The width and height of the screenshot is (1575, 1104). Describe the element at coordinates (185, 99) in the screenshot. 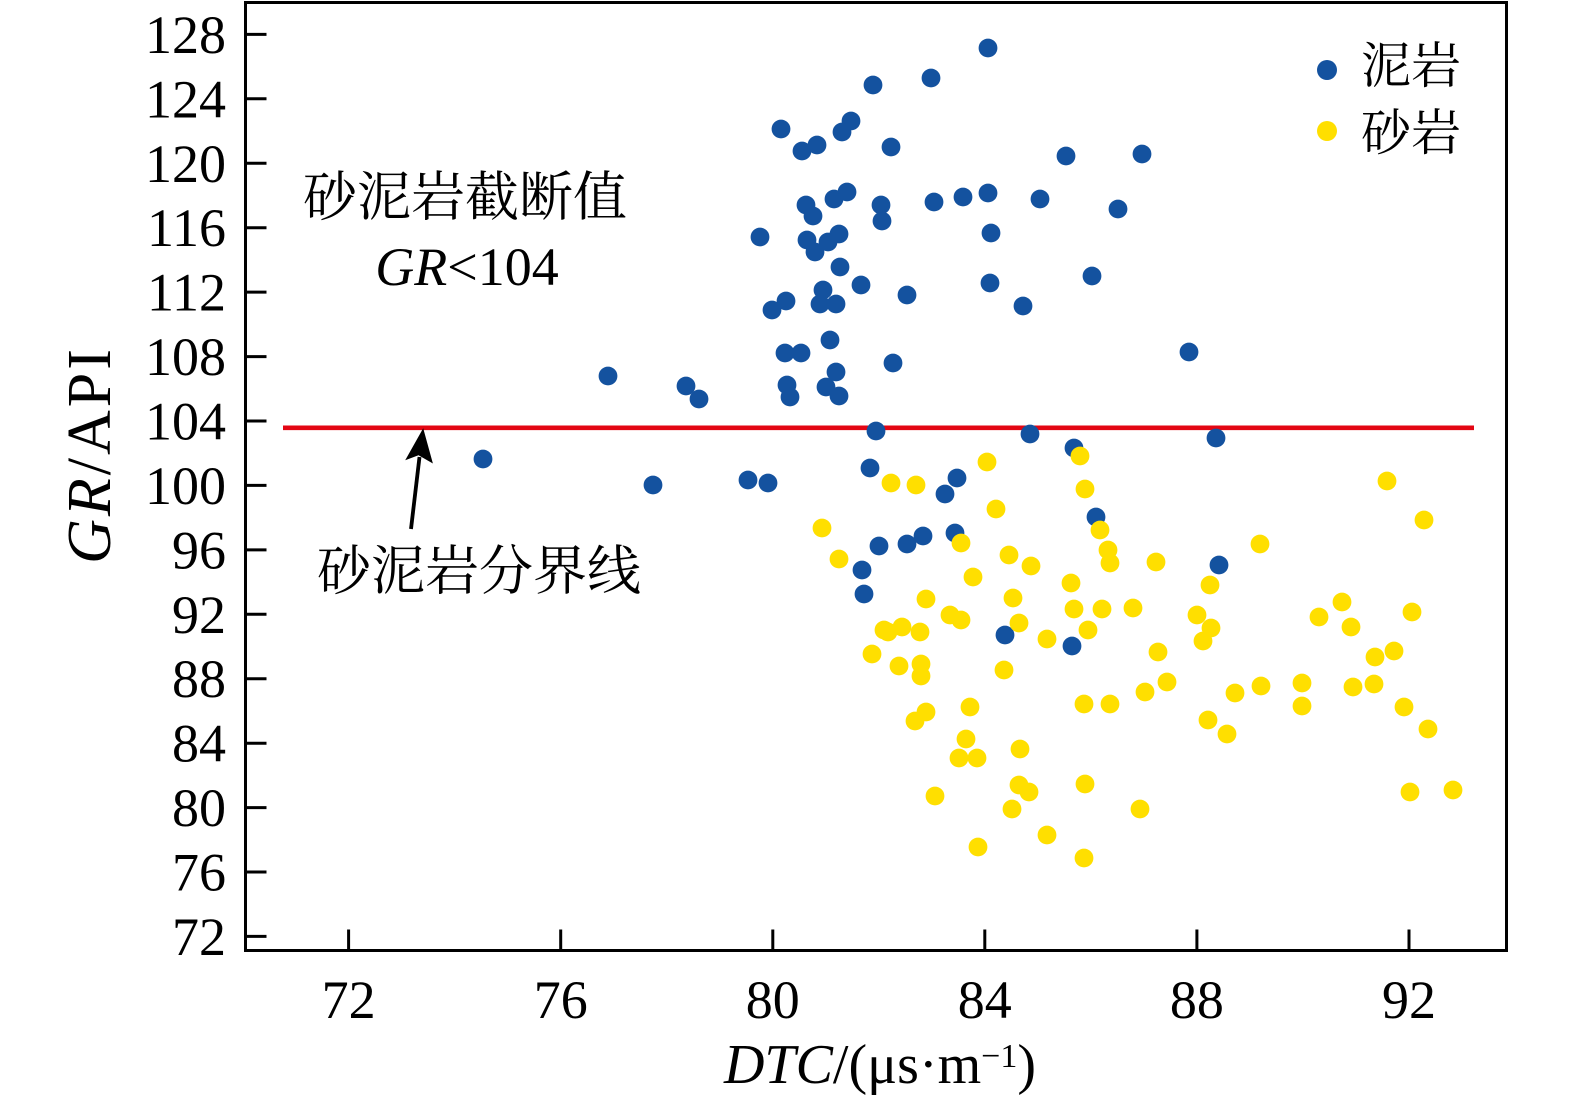

I see `svg-text: 124` at that location.